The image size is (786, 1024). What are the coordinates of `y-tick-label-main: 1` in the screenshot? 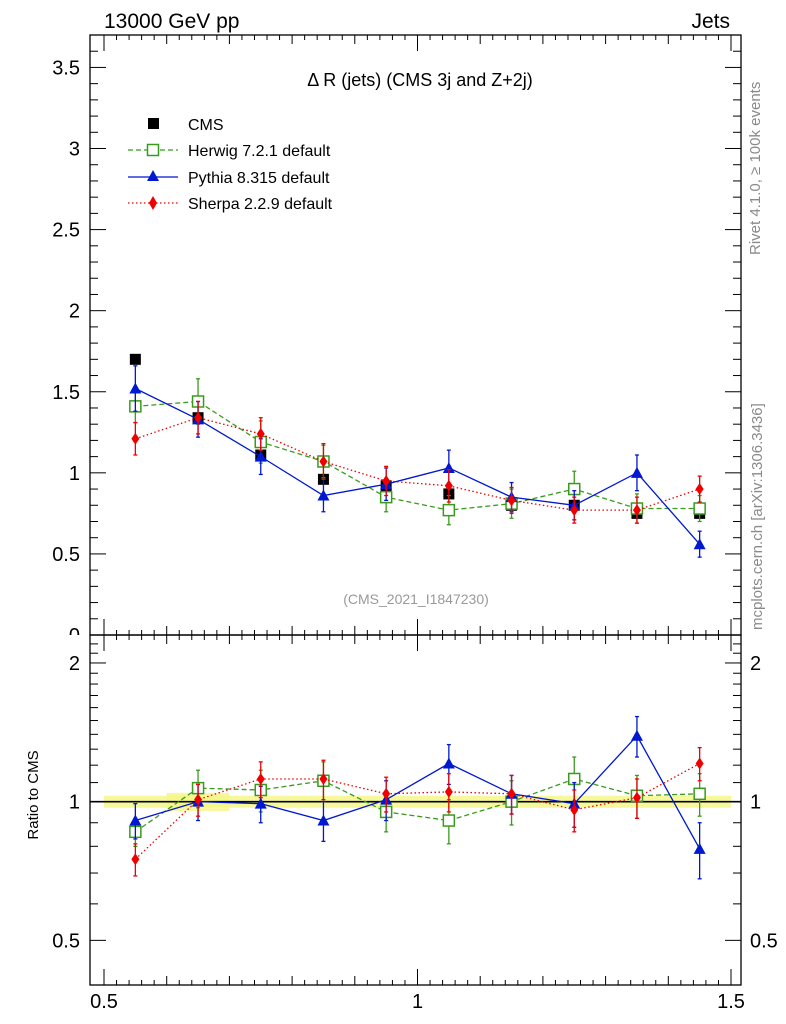 It's located at (74, 474).